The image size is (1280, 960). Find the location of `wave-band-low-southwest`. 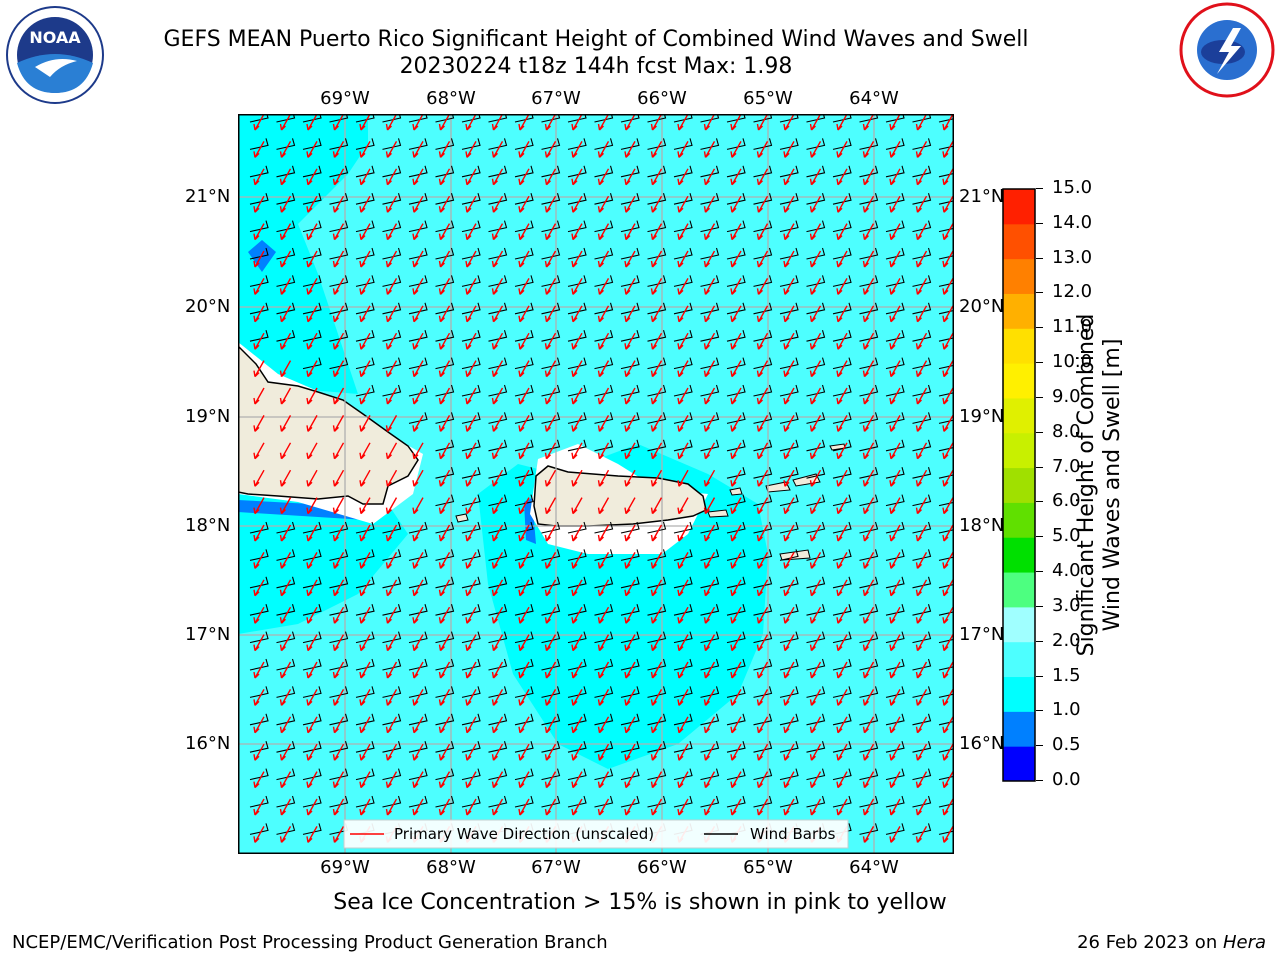

wave-band-low-southwest is located at coordinates (323, 564).